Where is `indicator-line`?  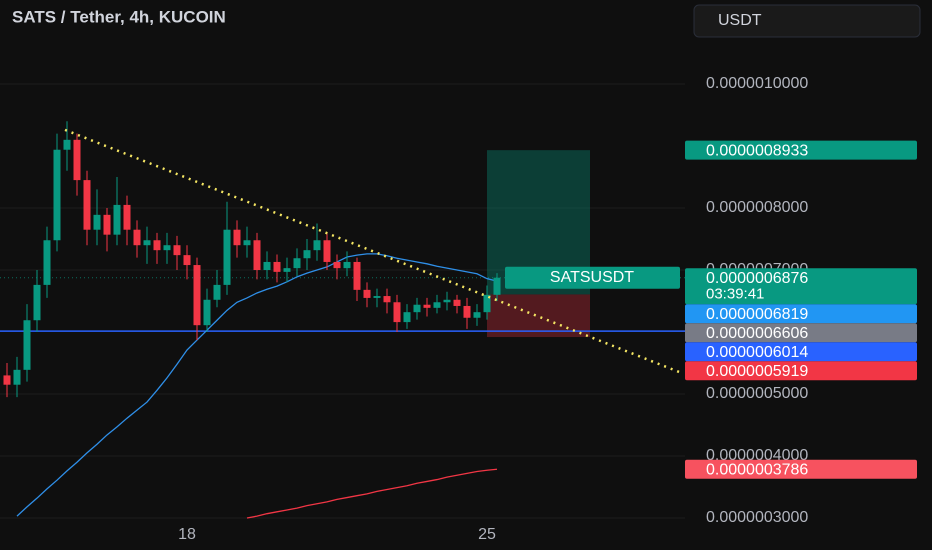
indicator-line is located at coordinates (372, 493).